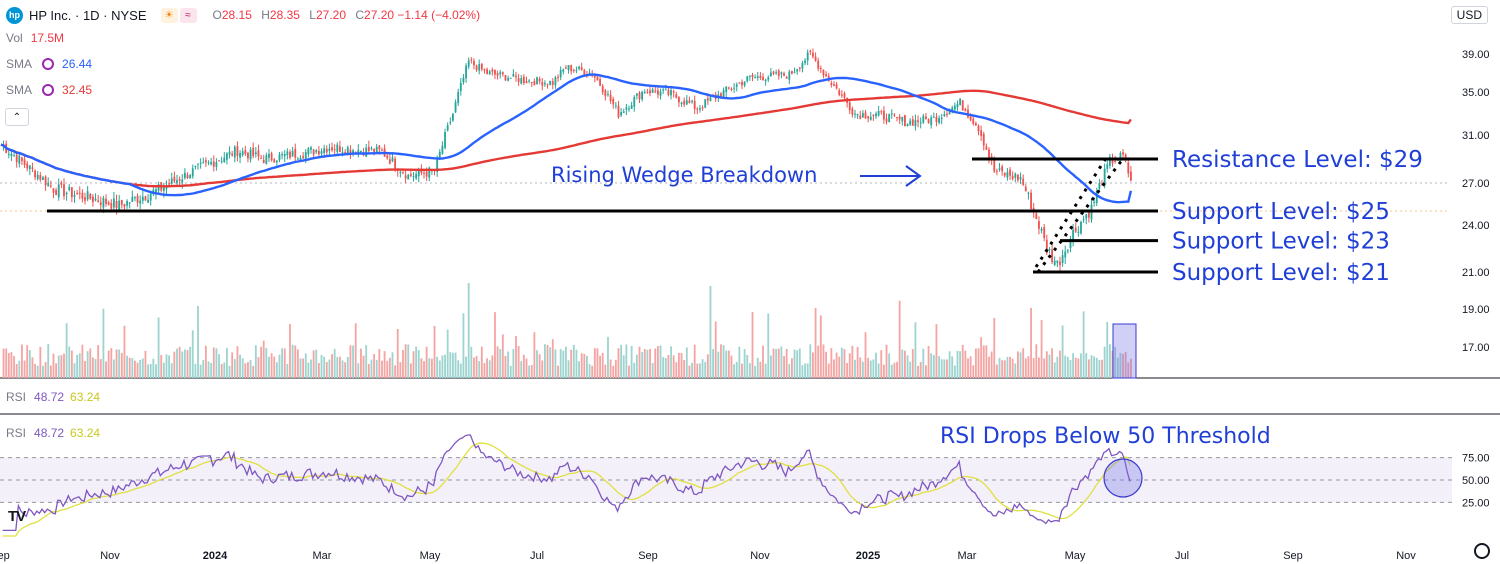  What do you see at coordinates (1476, 348) in the screenshot?
I see `price-tick-label: 17.00` at bounding box center [1476, 348].